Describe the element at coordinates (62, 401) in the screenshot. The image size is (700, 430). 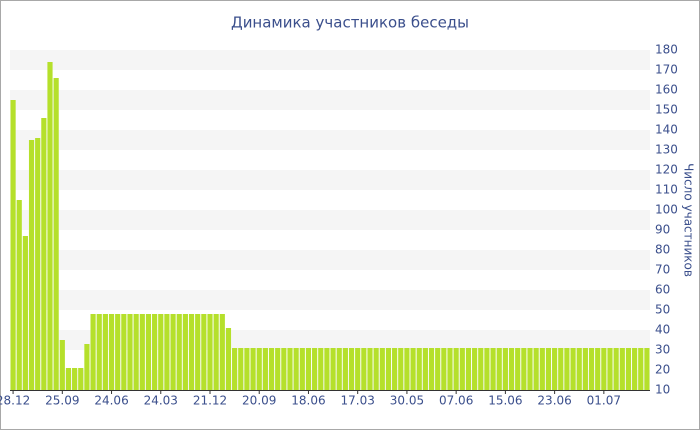
I see `x-tick-label: 25.09` at that location.